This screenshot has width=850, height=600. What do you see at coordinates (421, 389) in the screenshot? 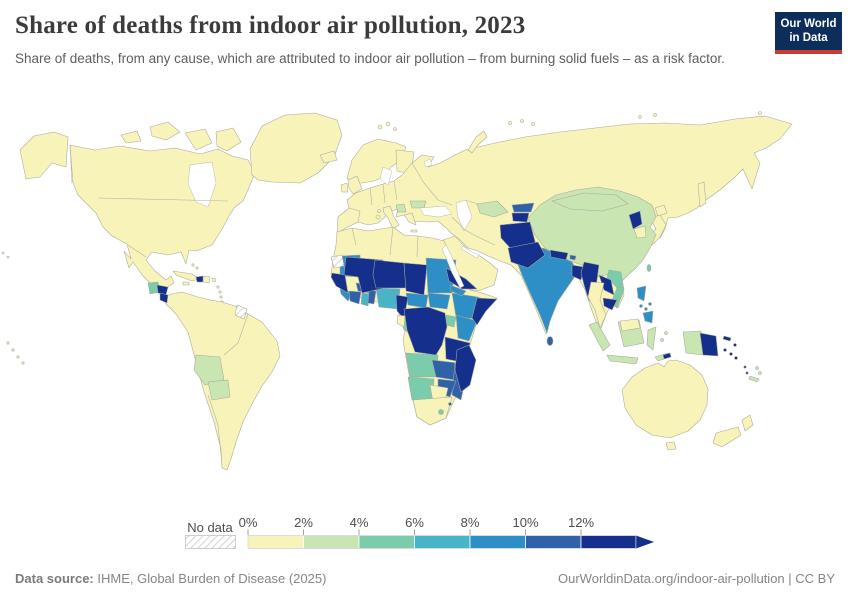
I see `country-namibia` at bounding box center [421, 389].